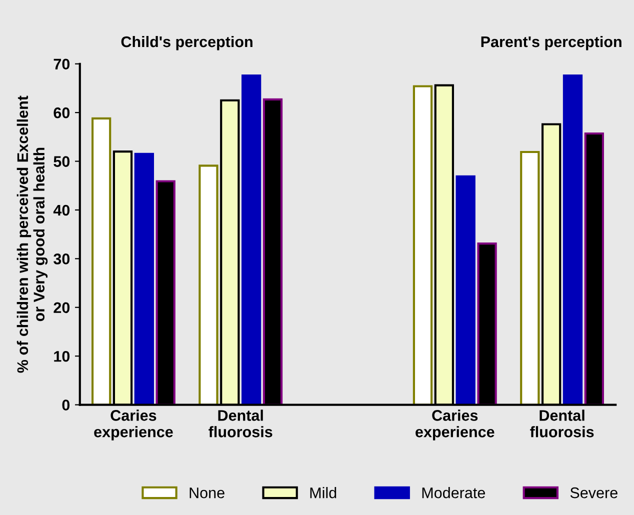 The height and width of the screenshot is (515, 634). What do you see at coordinates (186, 43) in the screenshot?
I see `text: Child's perception` at bounding box center [186, 43].